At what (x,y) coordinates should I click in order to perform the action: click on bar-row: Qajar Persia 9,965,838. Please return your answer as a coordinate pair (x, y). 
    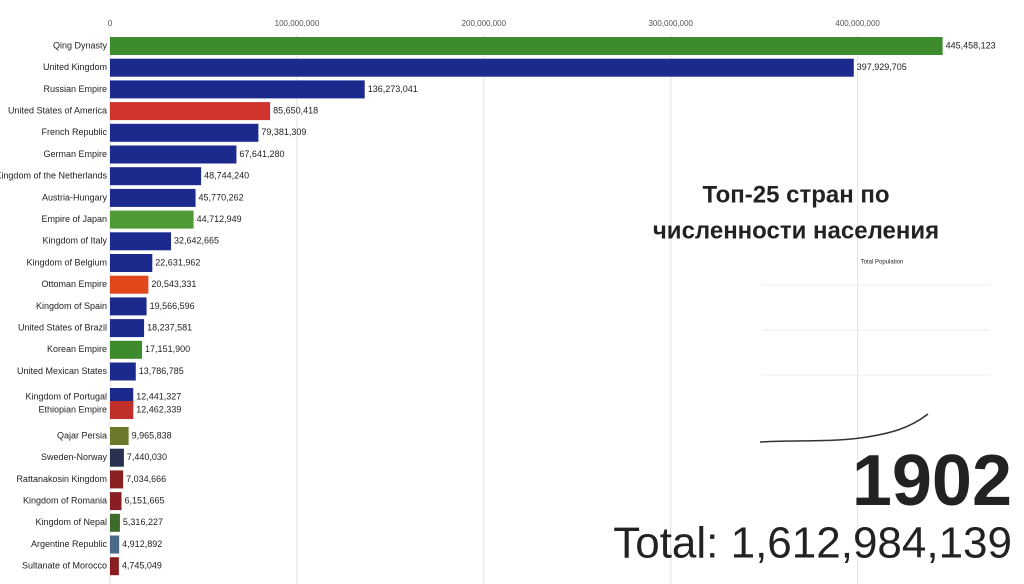
    Looking at the image, I should click on (114, 436).